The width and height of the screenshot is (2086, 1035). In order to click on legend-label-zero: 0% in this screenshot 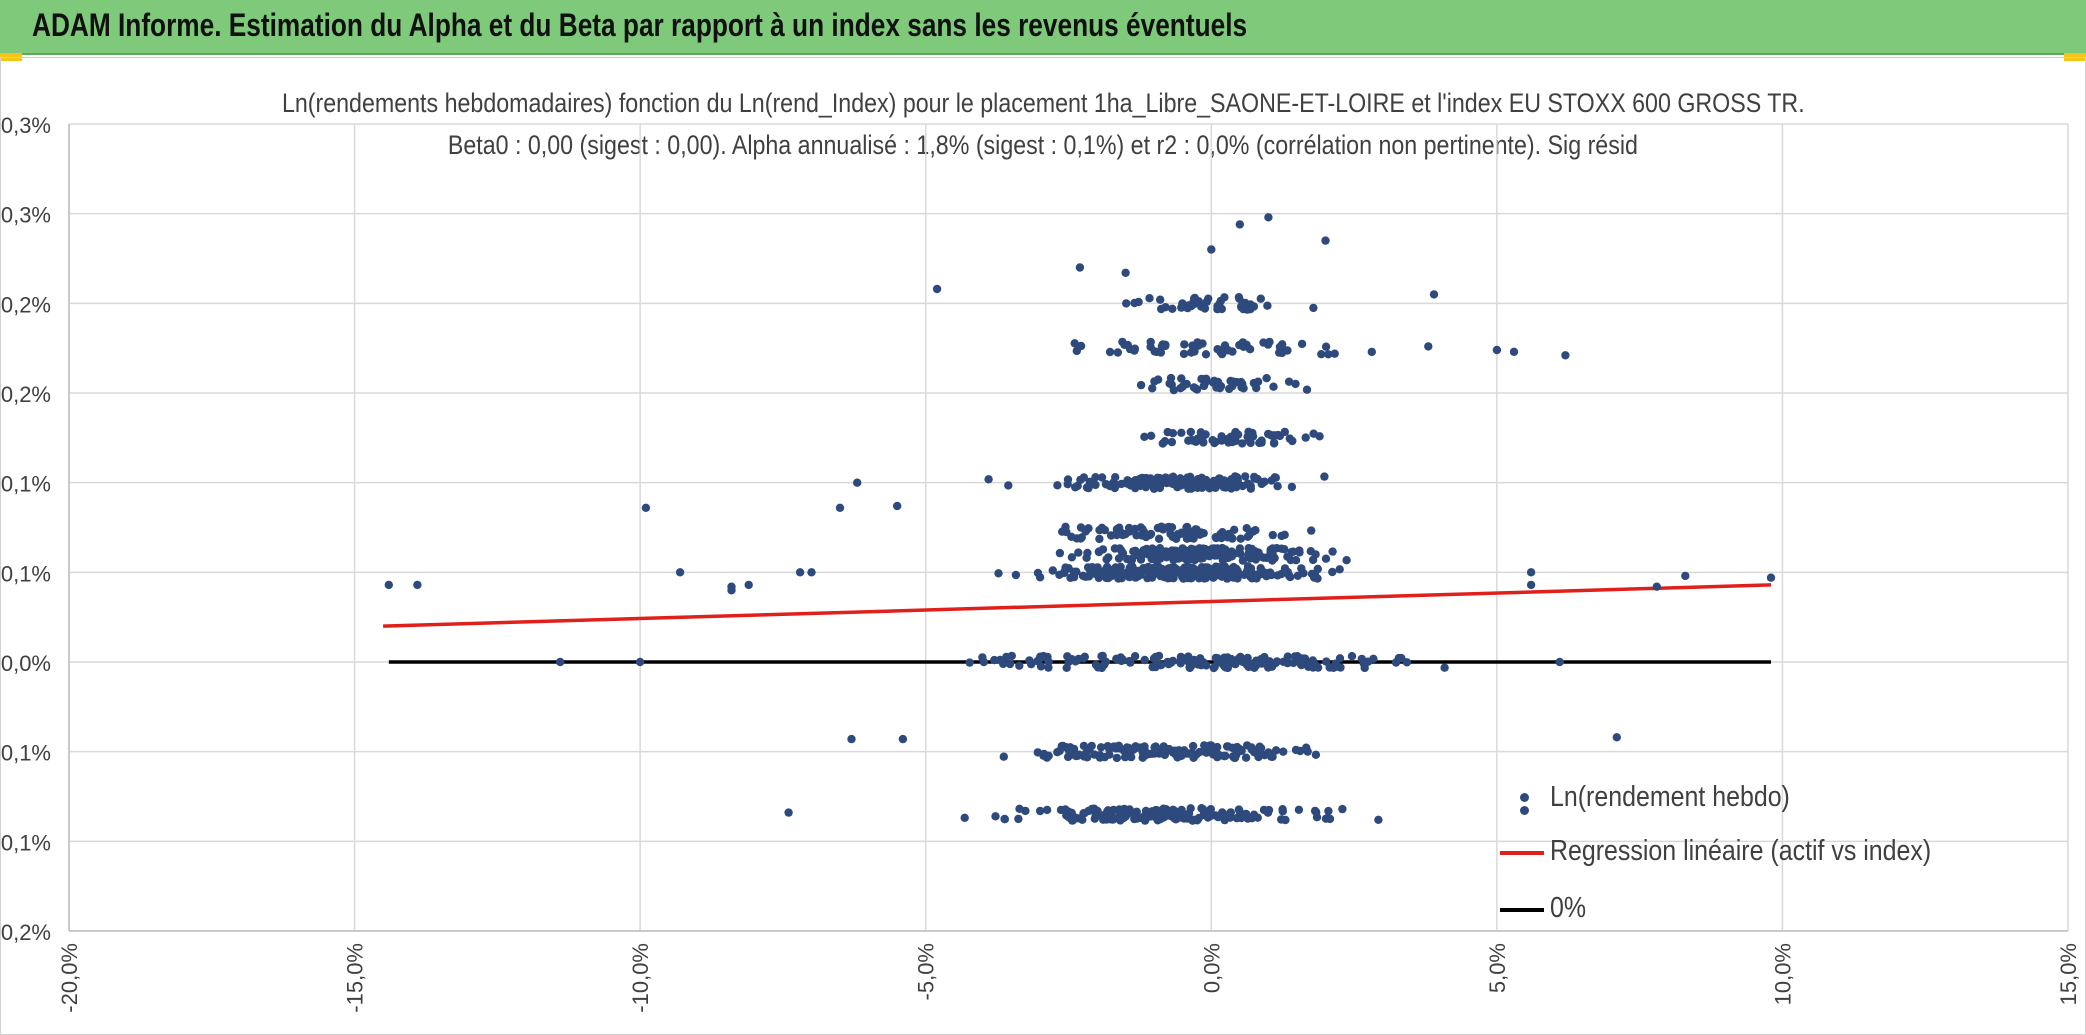, I will do `click(1568, 908)`.